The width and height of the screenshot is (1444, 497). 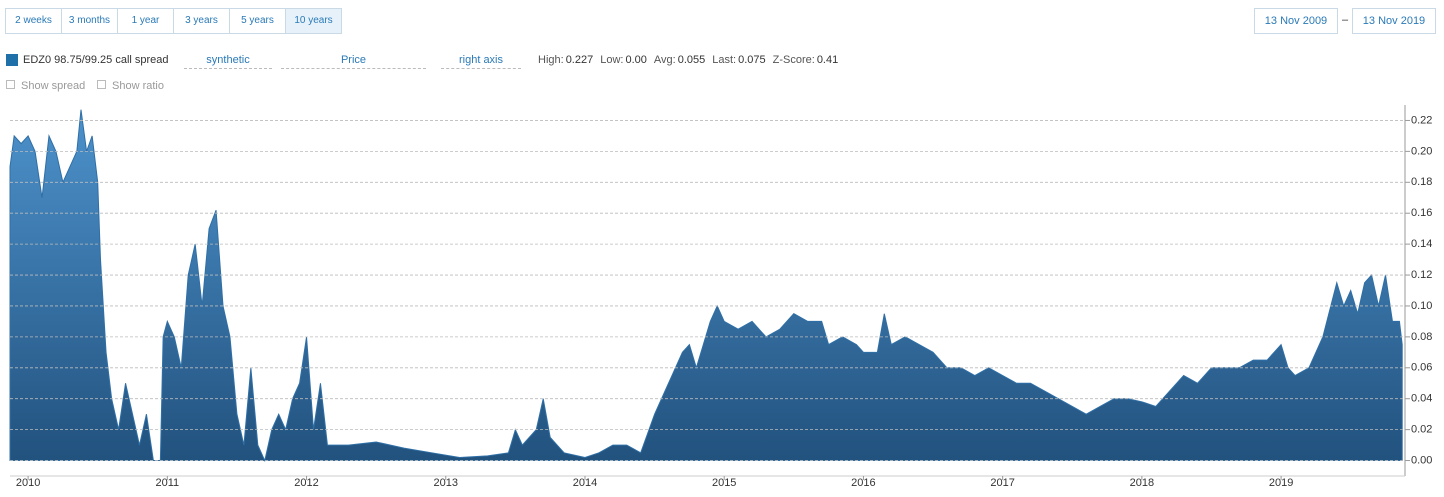 I want to click on range-button: 3 years, so click(x=202, y=21).